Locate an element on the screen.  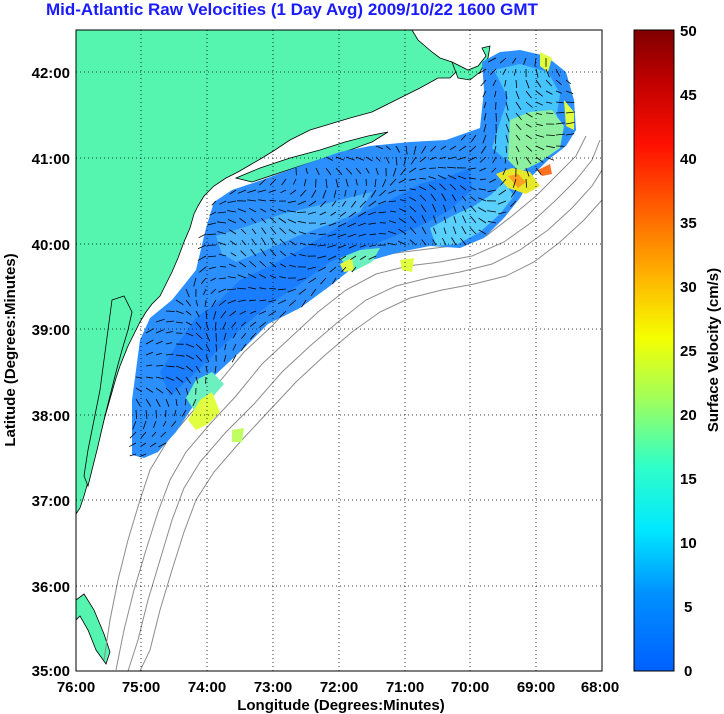
colorbar-tick-label: 35 is located at coordinates (688, 223).